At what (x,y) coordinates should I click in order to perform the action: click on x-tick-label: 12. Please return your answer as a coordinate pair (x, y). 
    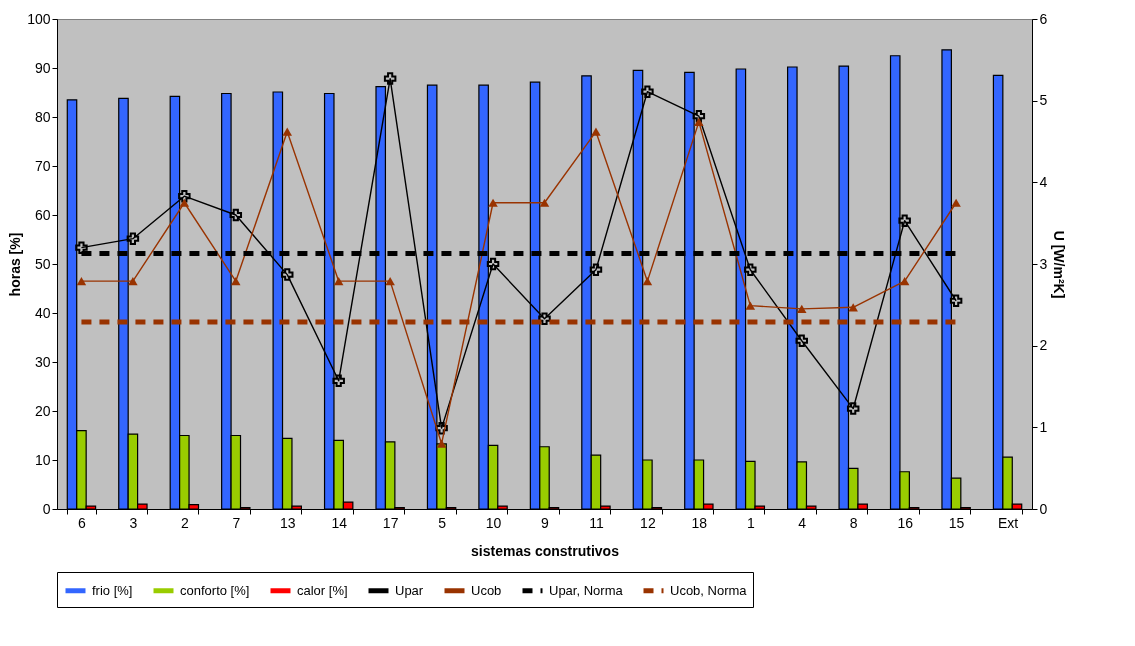
    Looking at the image, I should click on (648, 522).